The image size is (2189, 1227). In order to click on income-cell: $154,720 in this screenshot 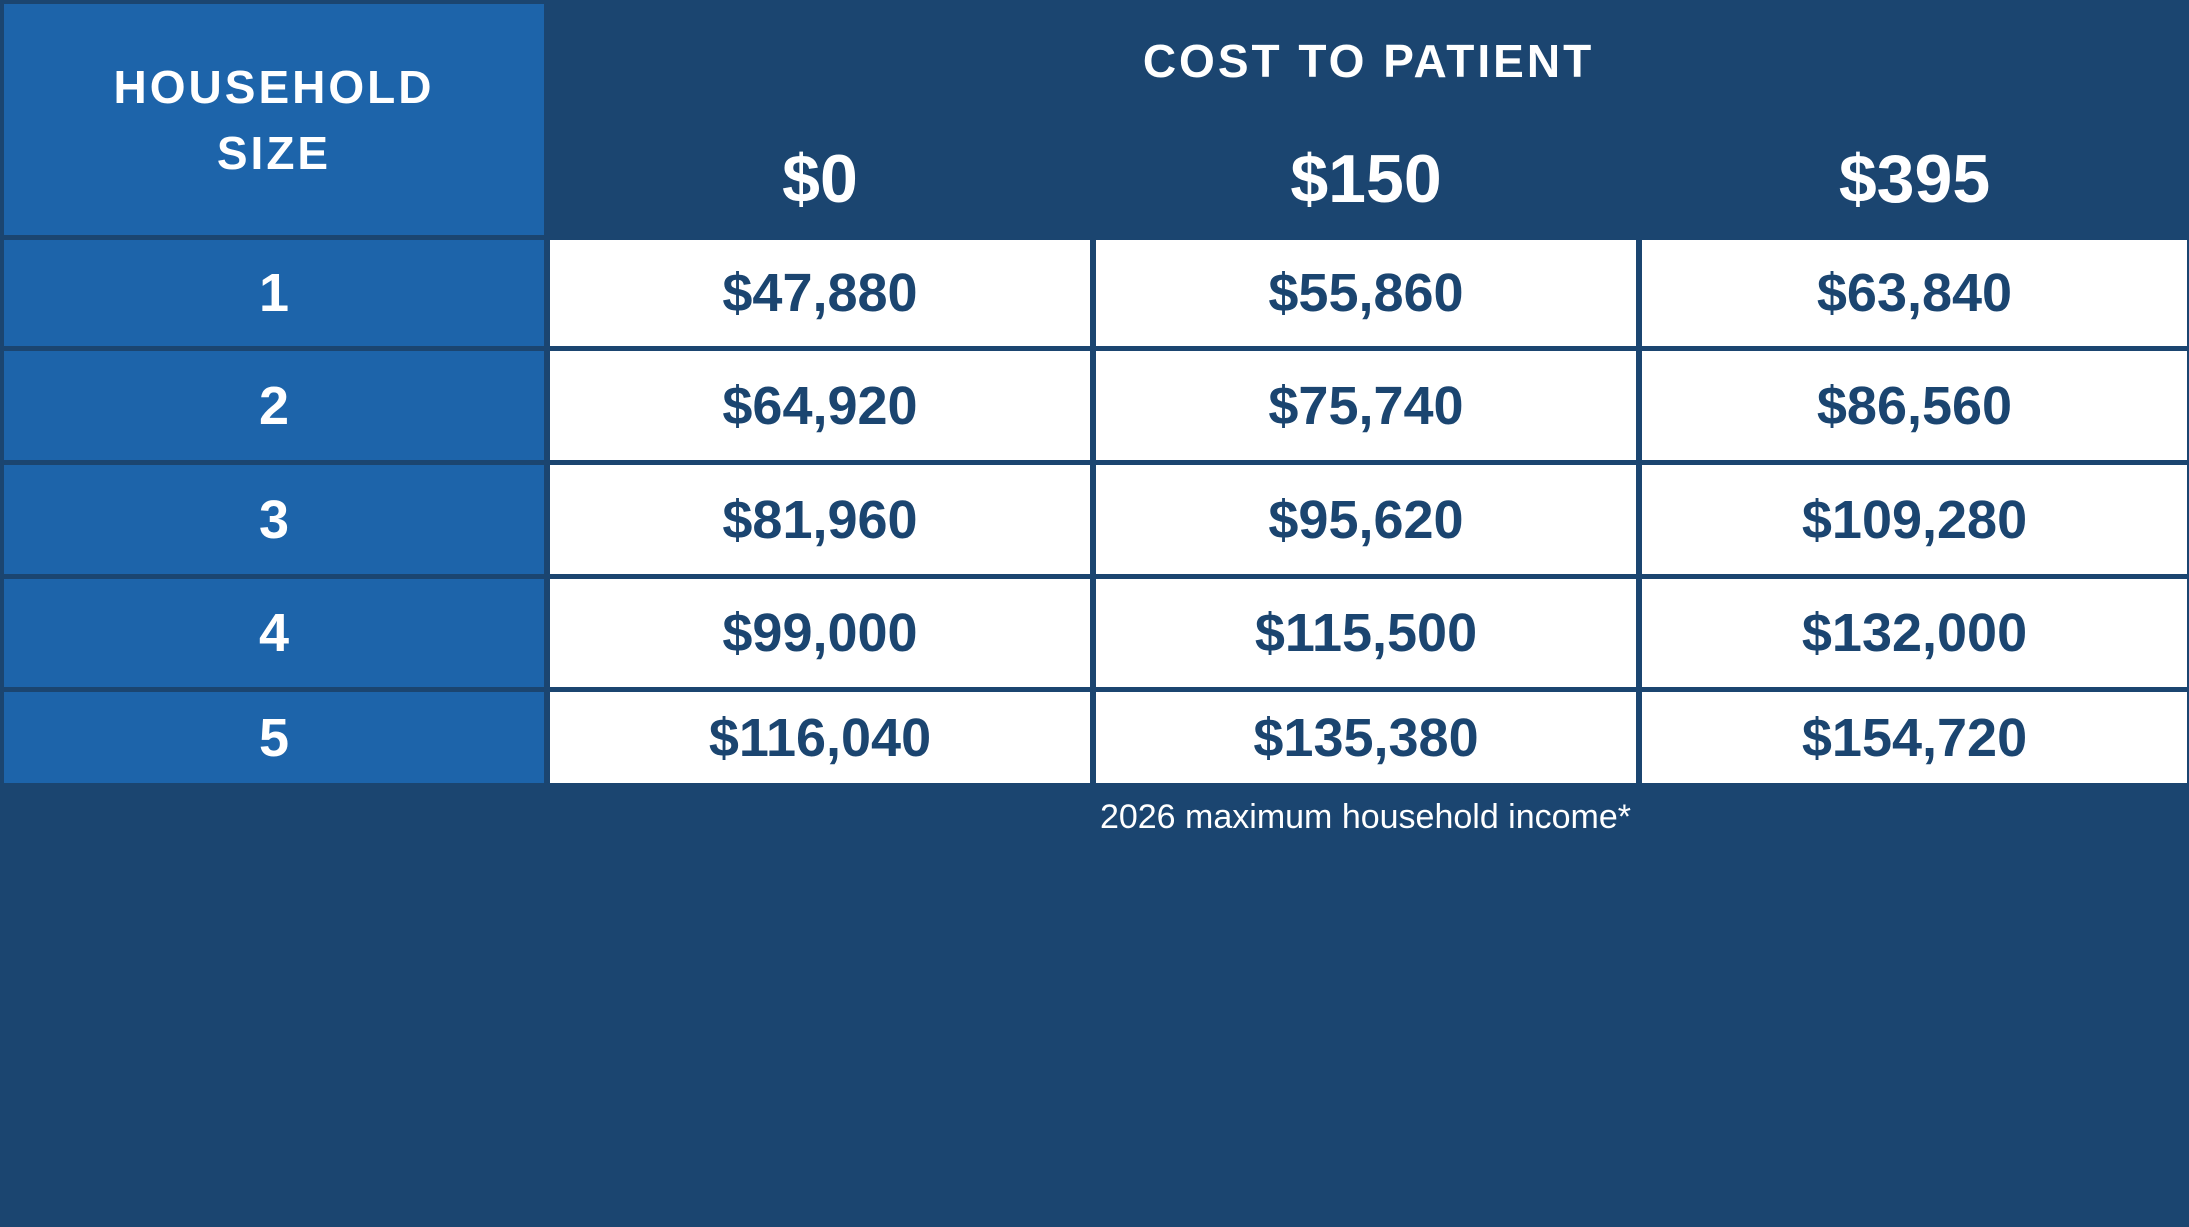, I will do `click(1914, 737)`.